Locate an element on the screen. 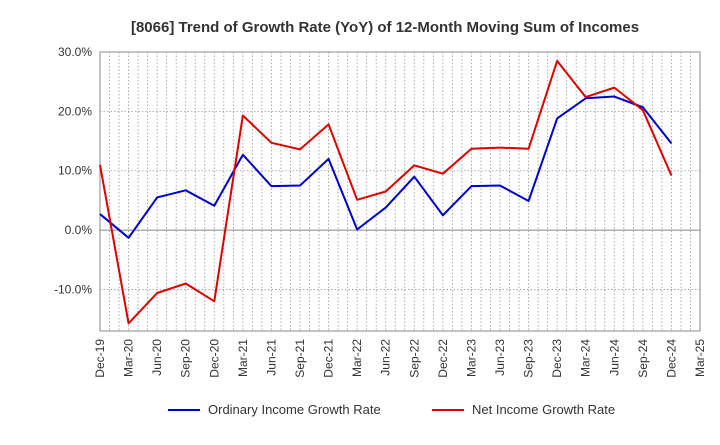 The height and width of the screenshot is (445, 720). x-tick-label: Sep-23 is located at coordinates (529, 358).